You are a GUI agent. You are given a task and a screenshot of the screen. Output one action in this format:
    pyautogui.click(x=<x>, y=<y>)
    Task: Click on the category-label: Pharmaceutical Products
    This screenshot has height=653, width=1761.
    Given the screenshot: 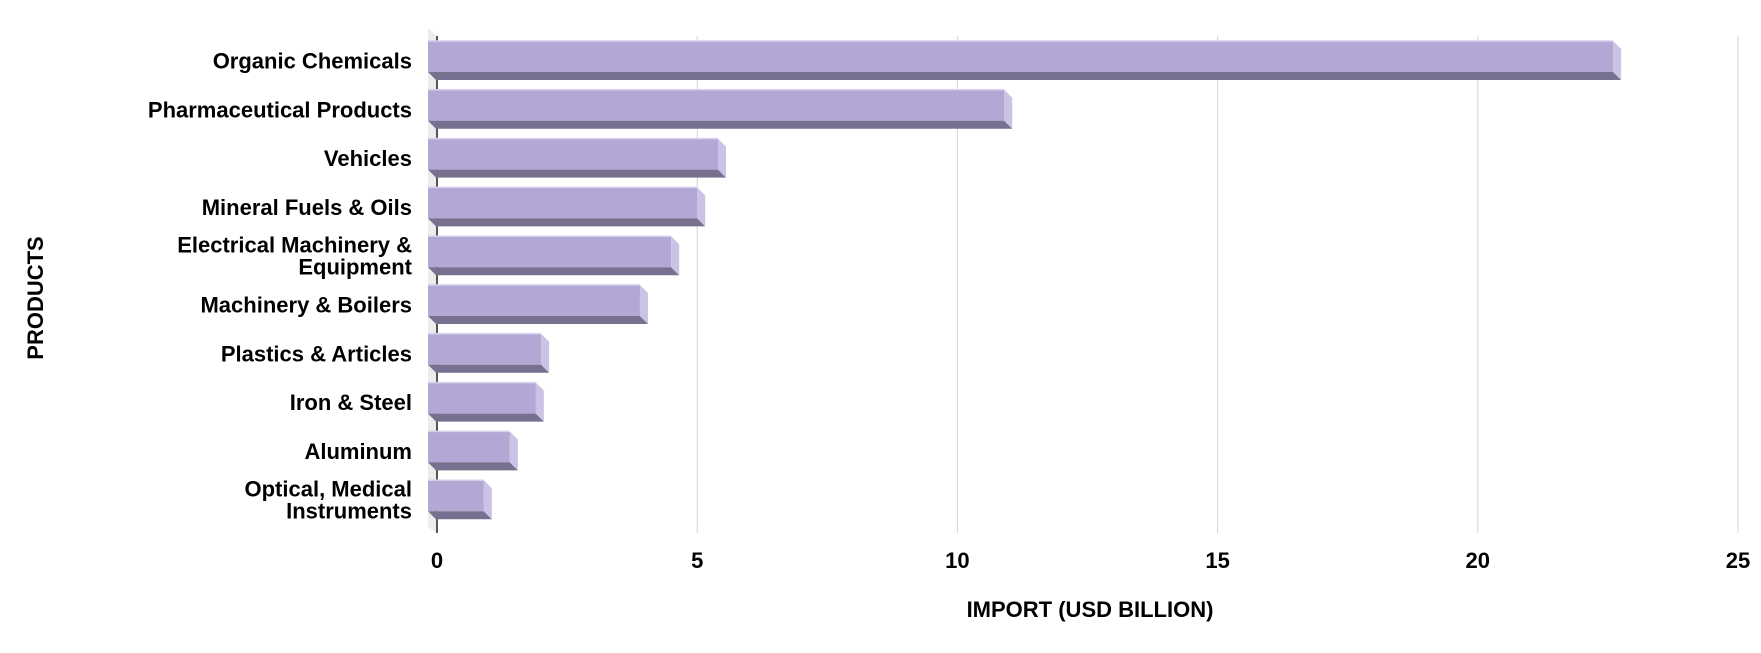 What is the action you would take?
    pyautogui.click(x=280, y=109)
    